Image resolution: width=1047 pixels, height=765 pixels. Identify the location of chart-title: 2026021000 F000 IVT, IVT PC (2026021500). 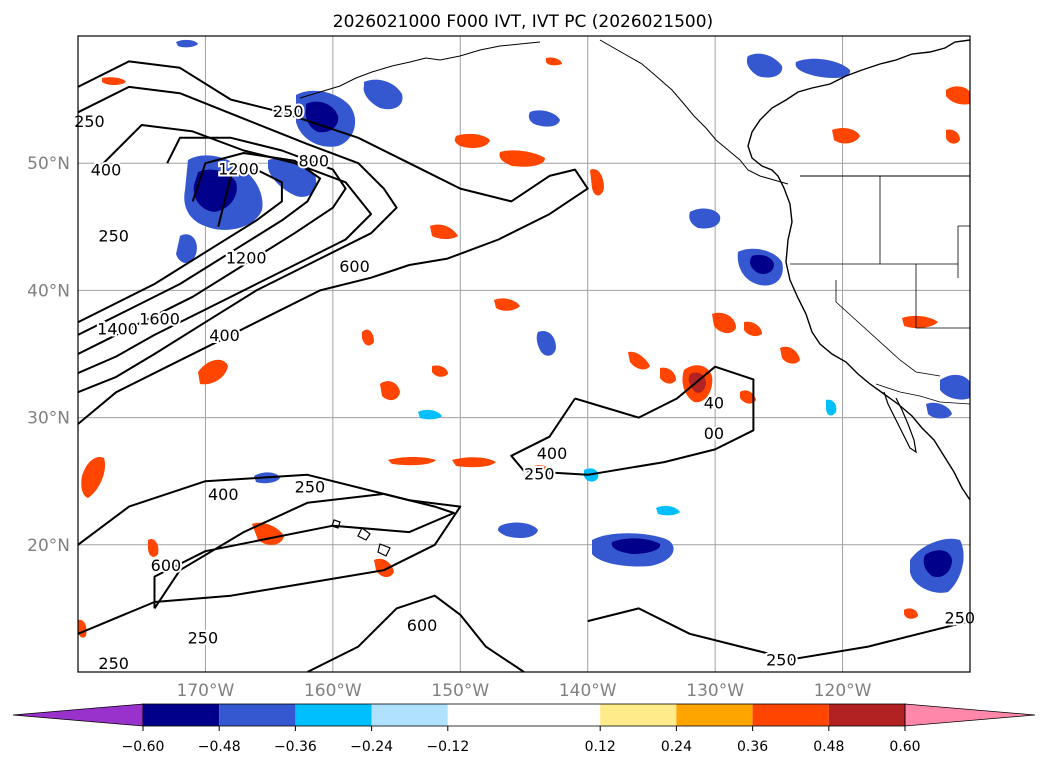
(523, 22).